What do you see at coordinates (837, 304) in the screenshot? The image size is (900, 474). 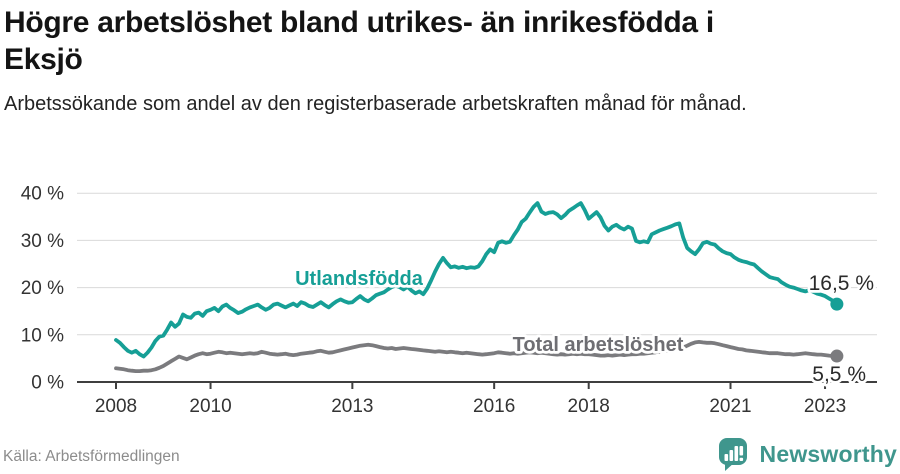 I see `series-end-dot-utlandsfodda` at bounding box center [837, 304].